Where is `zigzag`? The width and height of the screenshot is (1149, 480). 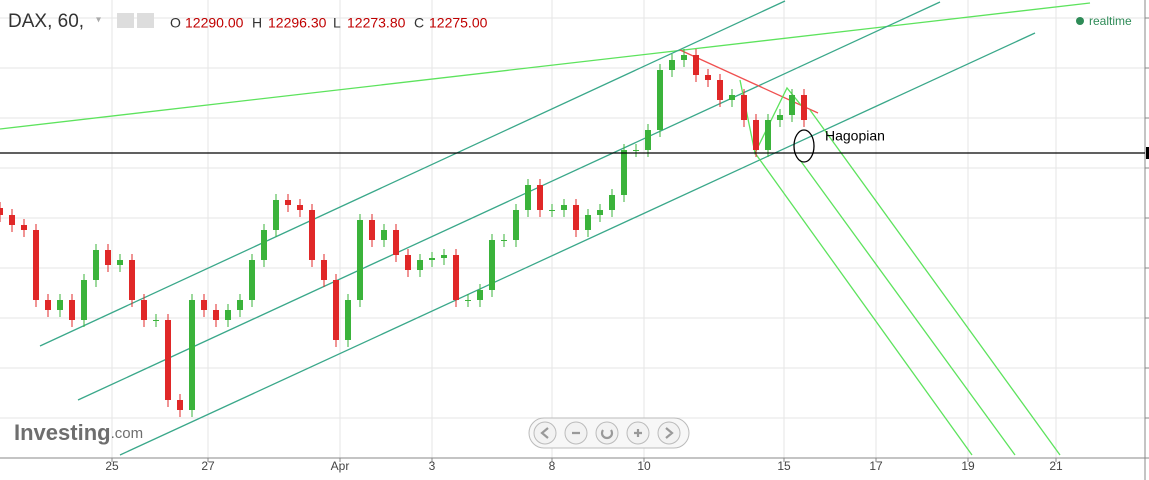 zigzag is located at coordinates (772, 117).